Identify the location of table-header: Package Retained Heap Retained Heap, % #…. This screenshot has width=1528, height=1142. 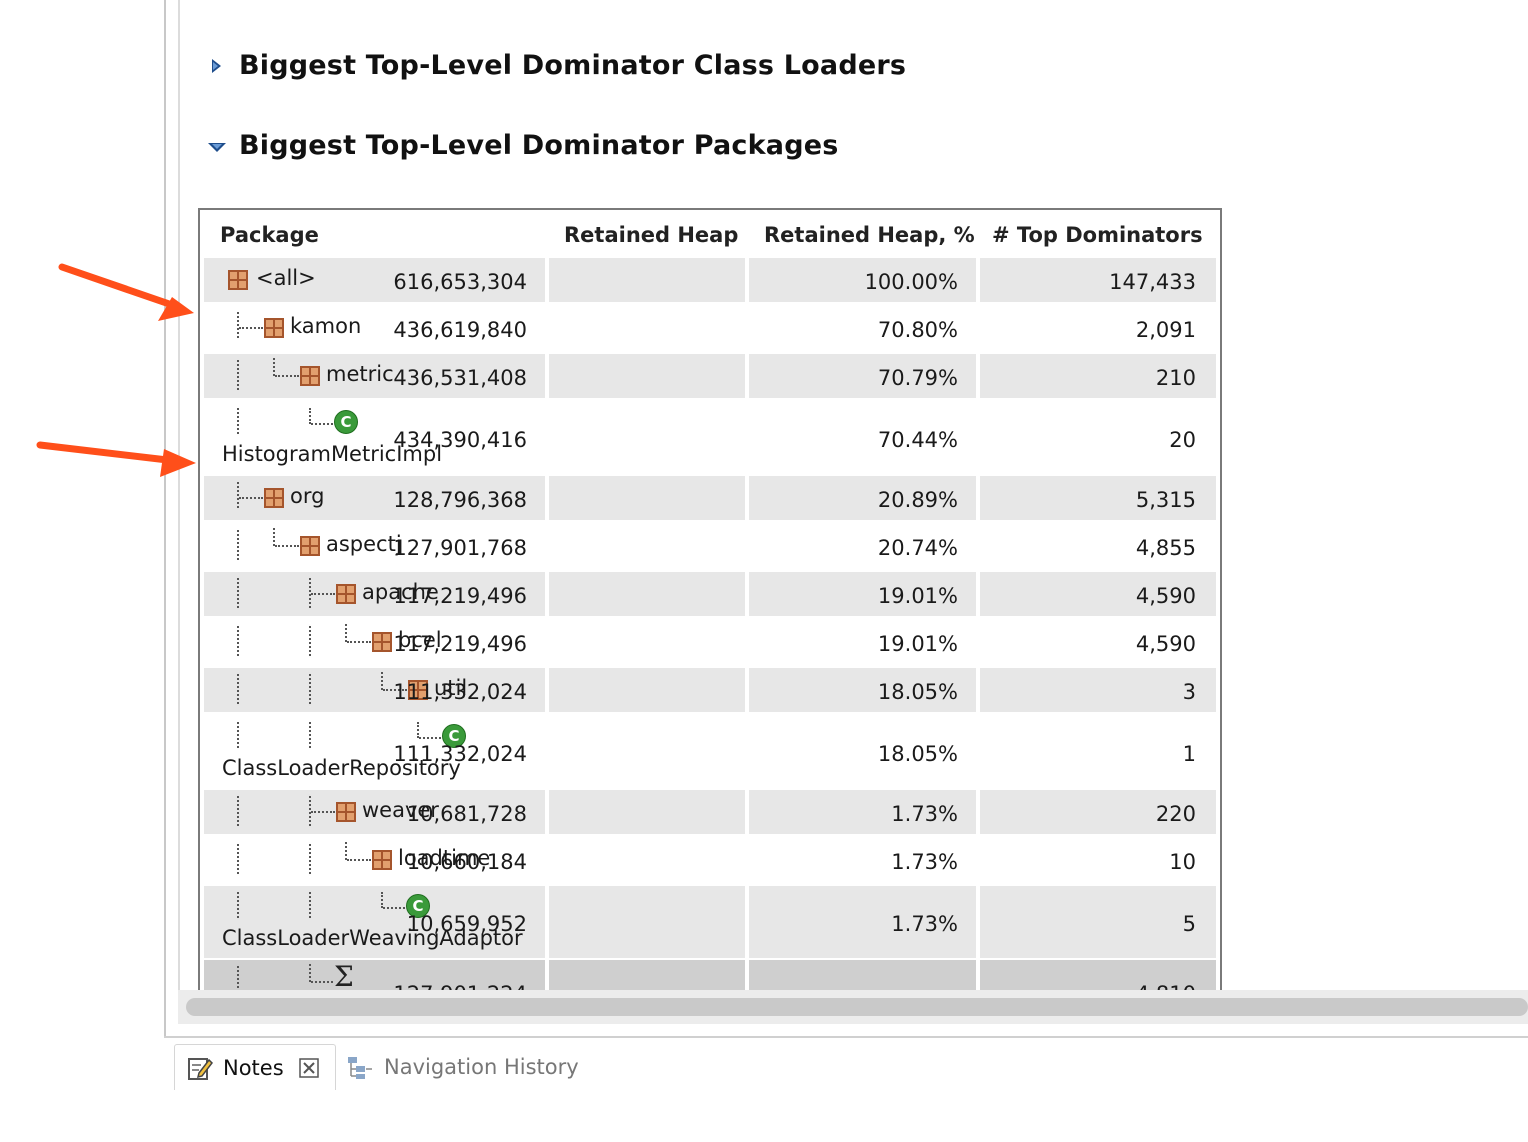
(710, 233).